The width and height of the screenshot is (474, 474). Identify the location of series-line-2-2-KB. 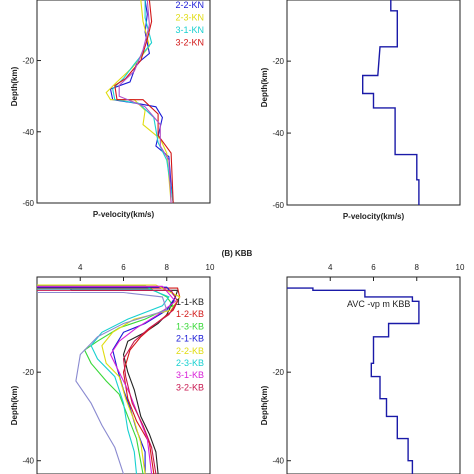
(109, 379).